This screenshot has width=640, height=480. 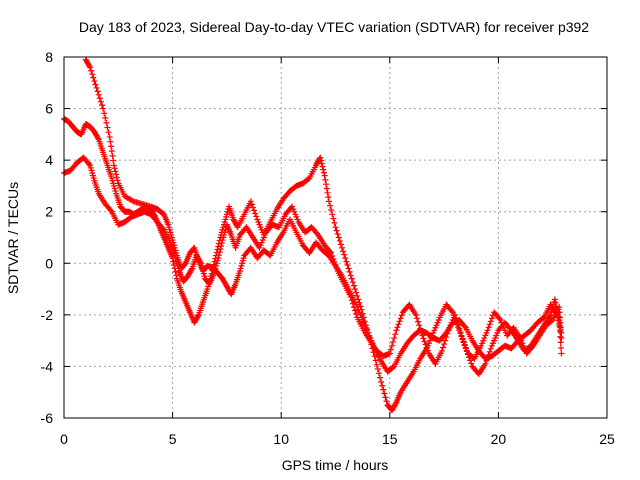 I want to click on x-axis-label: GPS time / hours, so click(x=335, y=465).